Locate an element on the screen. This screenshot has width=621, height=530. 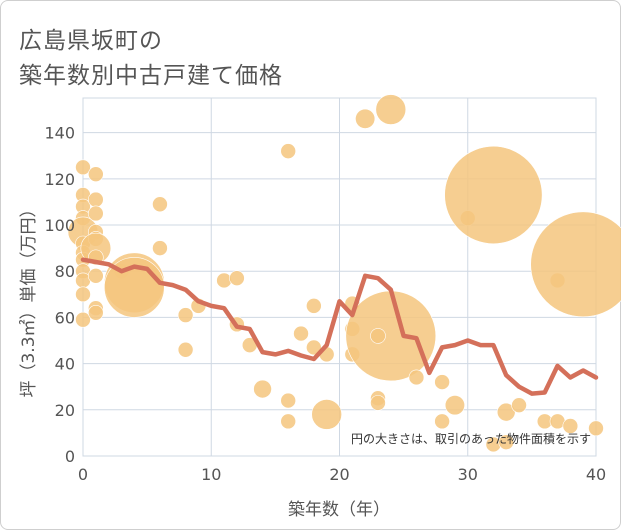
x-tick-label: 30 is located at coordinates (468, 474).